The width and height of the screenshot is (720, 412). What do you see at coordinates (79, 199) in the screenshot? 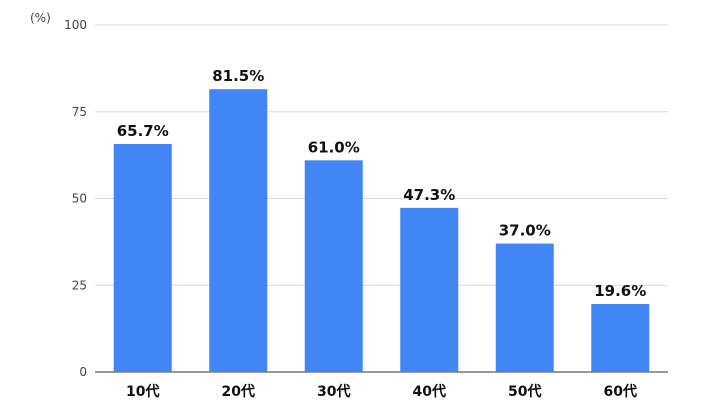
I see `y-tick-label: 50` at bounding box center [79, 199].